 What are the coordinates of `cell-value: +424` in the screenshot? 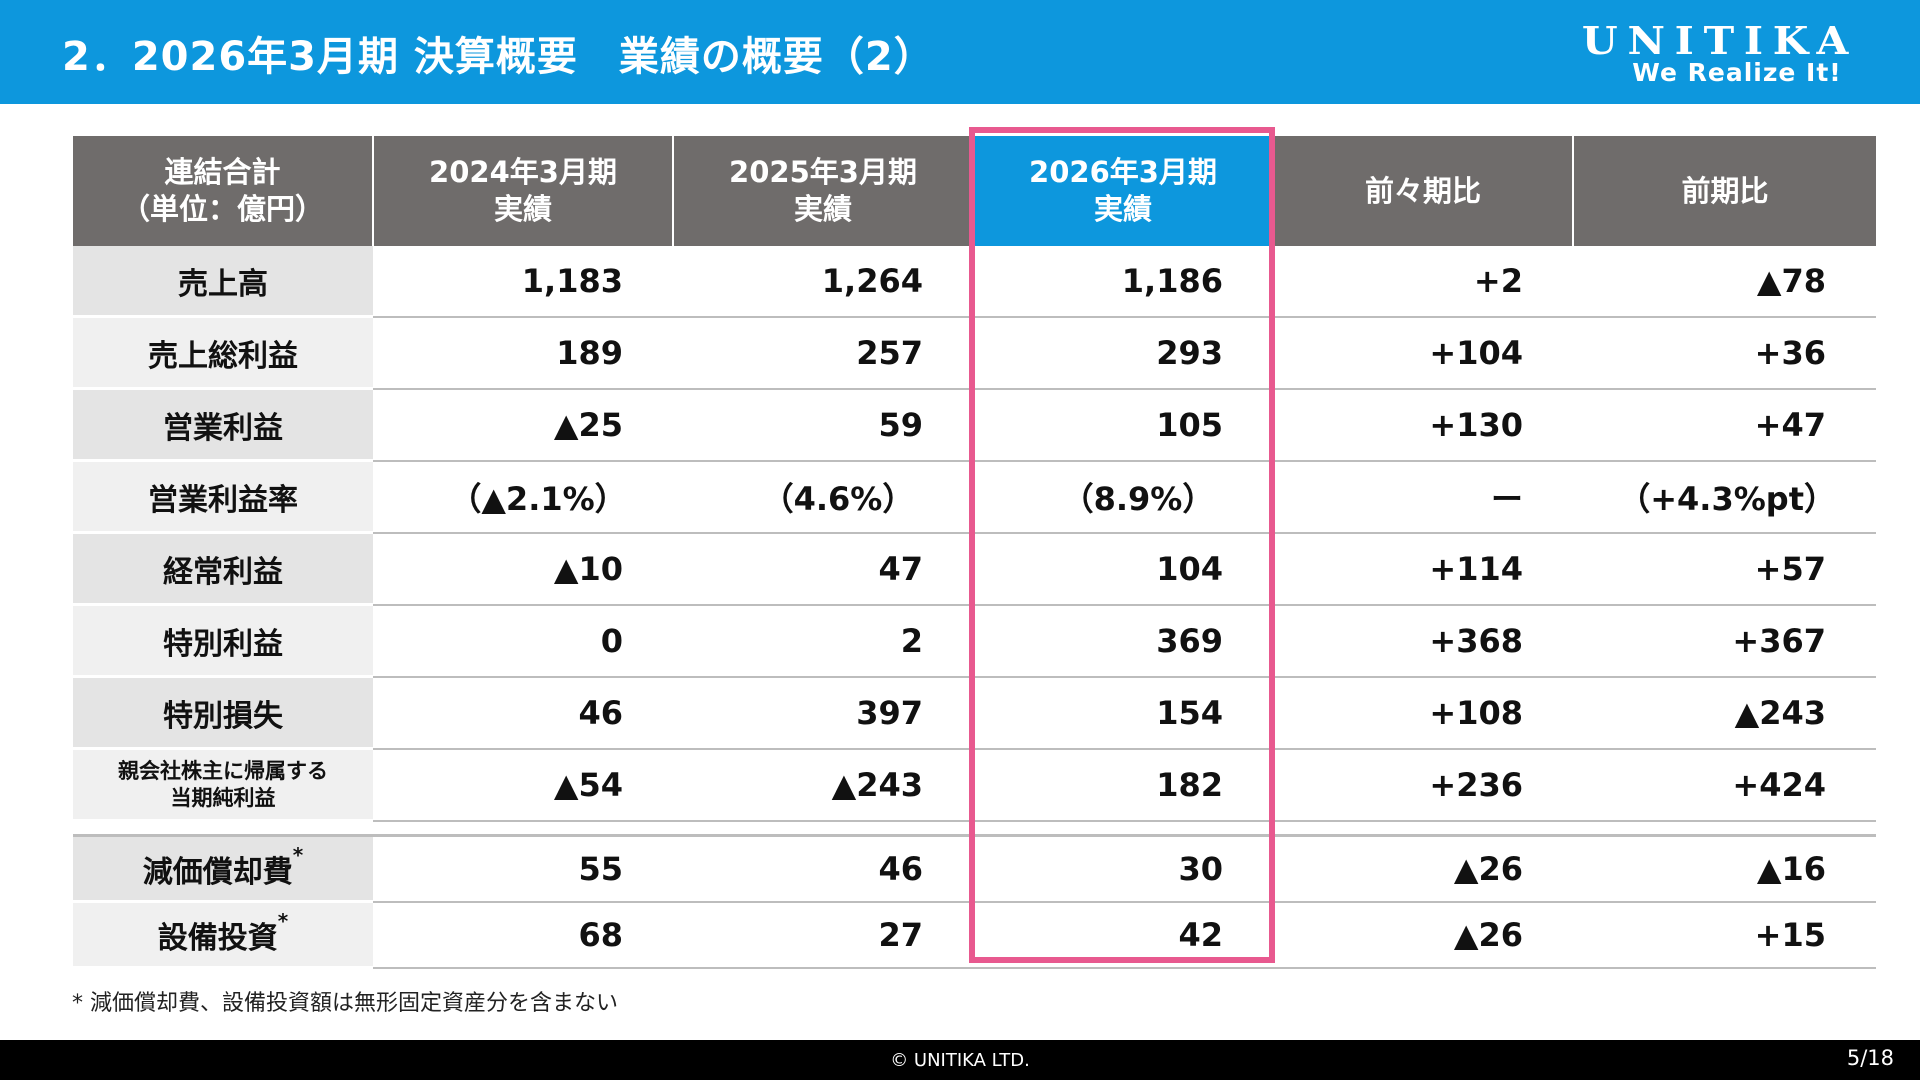 It's located at (1724, 785).